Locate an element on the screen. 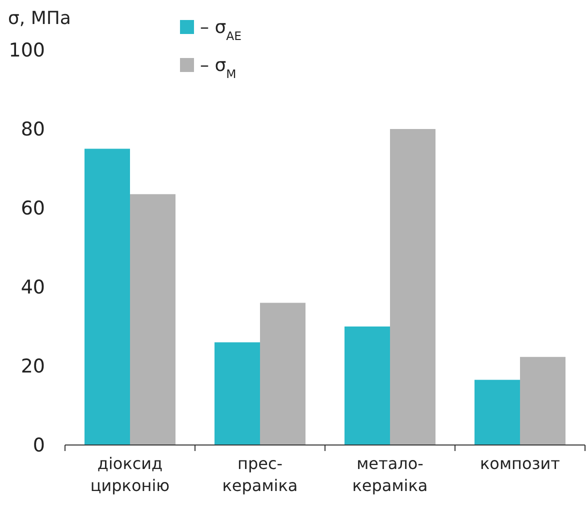 This screenshot has width=586, height=505. legend-label: – σ$_{М}$ is located at coordinates (218, 68).